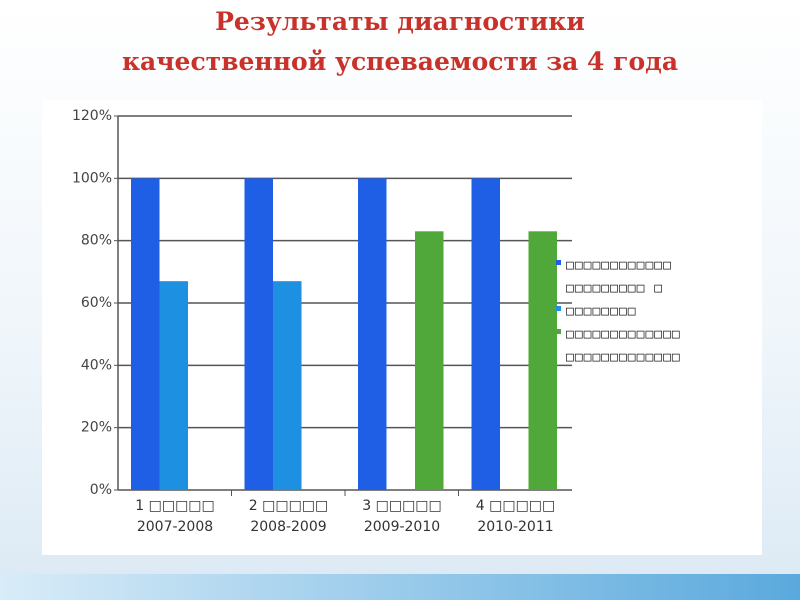  Describe the element at coordinates (623, 346) in the screenshot. I see `legend-label: □□□□□□□□□□□□□ □□□□□□□□□□□□□` at that location.